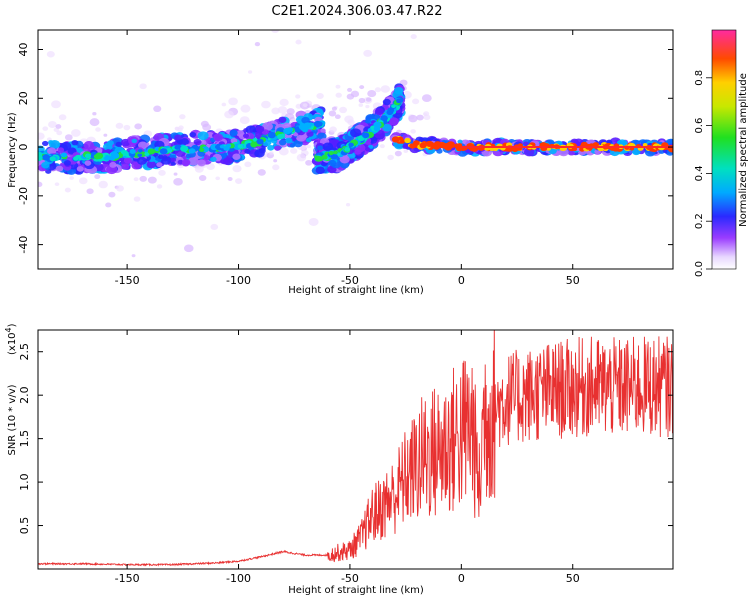  Describe the element at coordinates (699, 221) in the screenshot. I see `colorbar-tick-label: 0.2` at that location.